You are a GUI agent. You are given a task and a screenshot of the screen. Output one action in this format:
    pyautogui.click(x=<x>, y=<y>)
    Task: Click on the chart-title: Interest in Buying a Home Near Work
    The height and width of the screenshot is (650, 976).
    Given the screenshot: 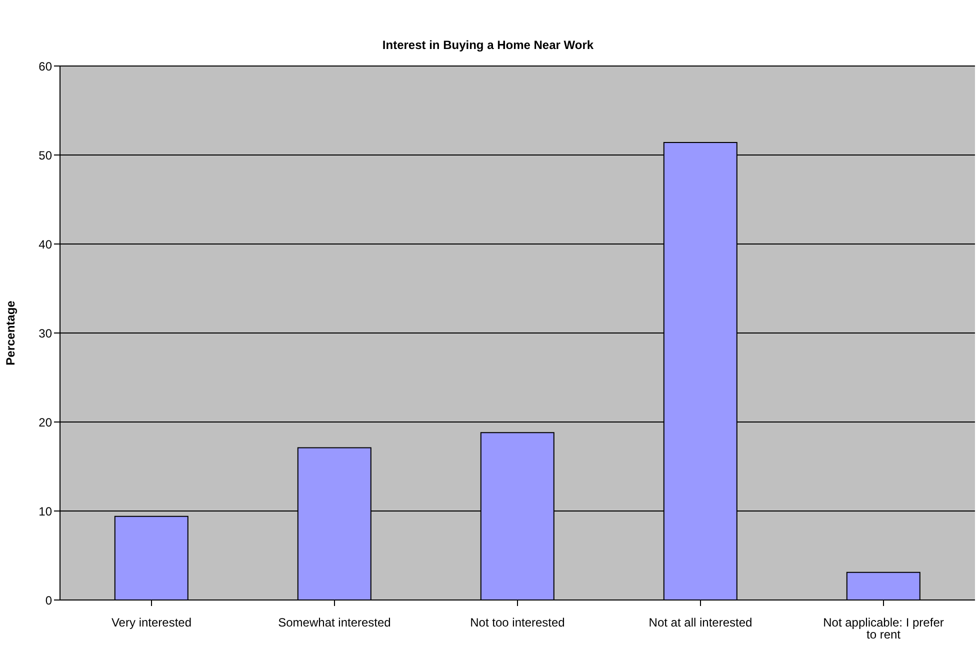 What is the action you would take?
    pyautogui.click(x=488, y=45)
    